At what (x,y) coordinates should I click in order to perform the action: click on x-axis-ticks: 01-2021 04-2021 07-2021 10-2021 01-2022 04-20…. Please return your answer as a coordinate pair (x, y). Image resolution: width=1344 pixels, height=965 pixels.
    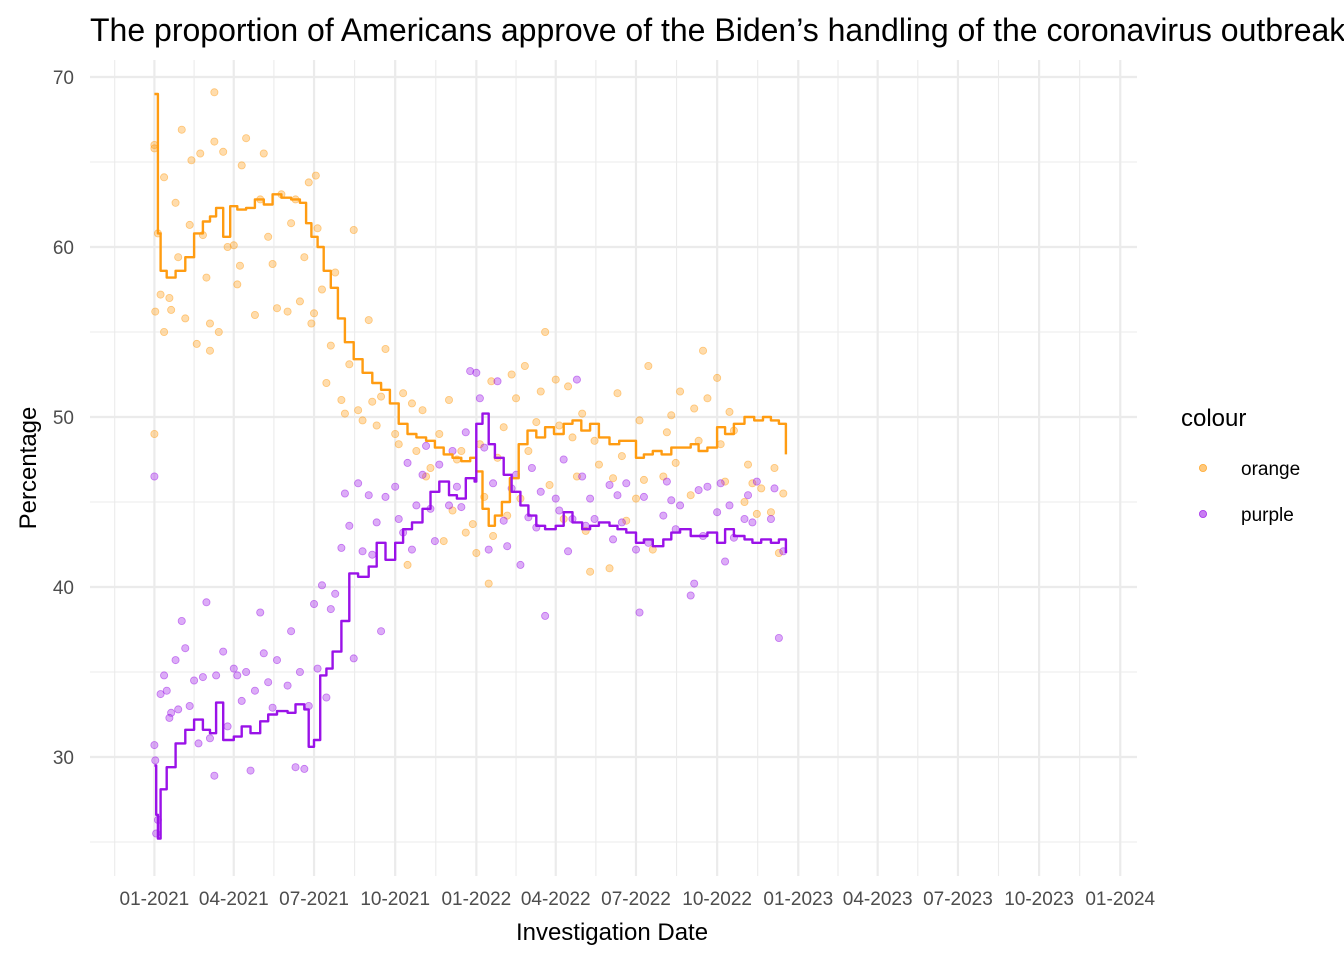
    Looking at the image, I should click on (638, 899).